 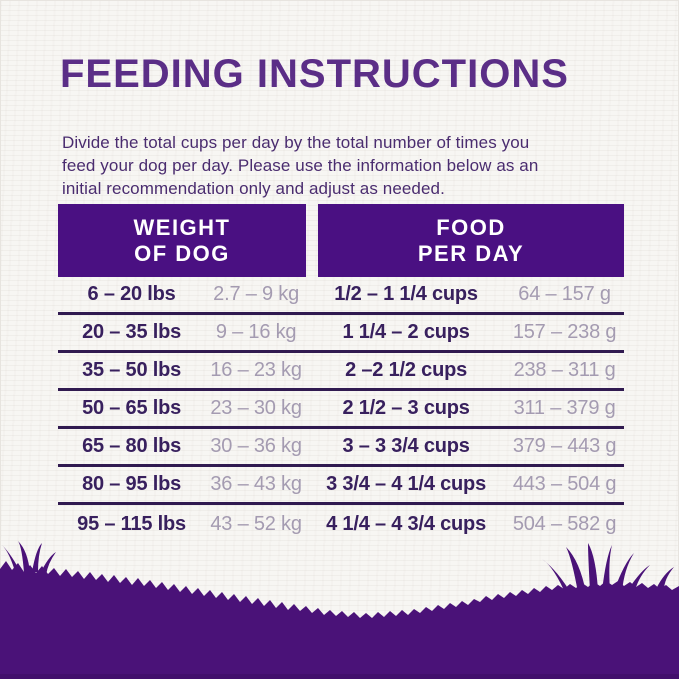 What do you see at coordinates (131, 294) in the screenshot?
I see `weight-lbs: 6 – 20 lbs` at bounding box center [131, 294].